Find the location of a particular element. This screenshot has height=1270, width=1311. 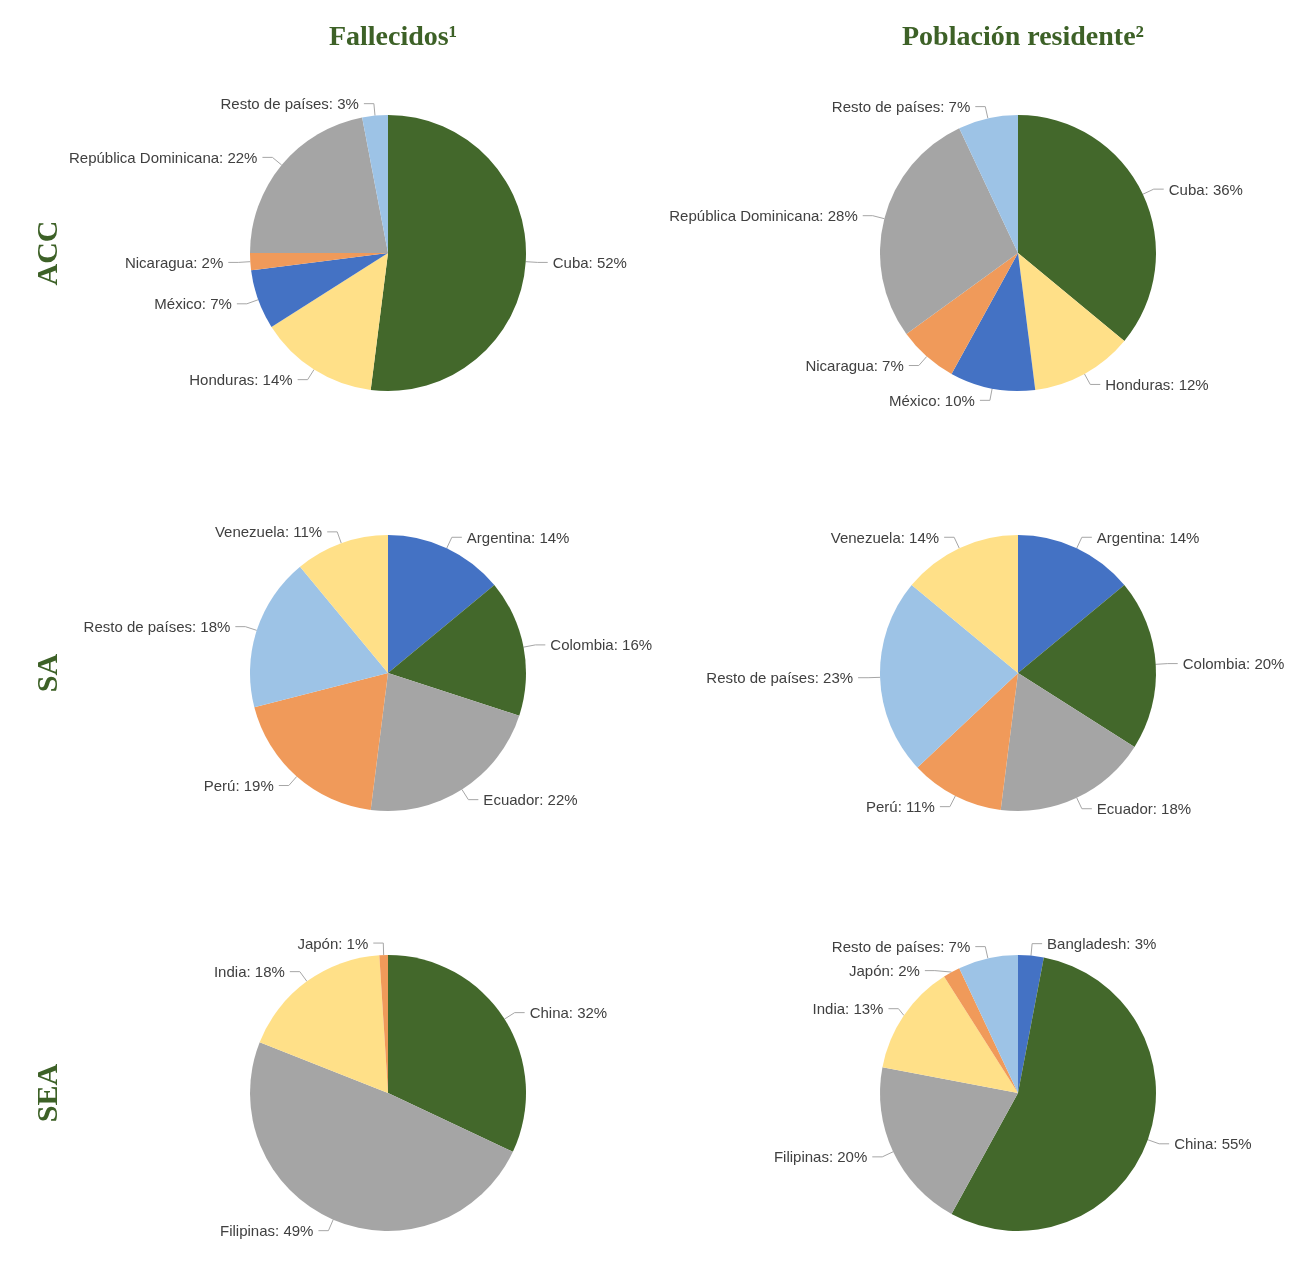

slice-label: Nicaragua: 7% is located at coordinates (854, 366).